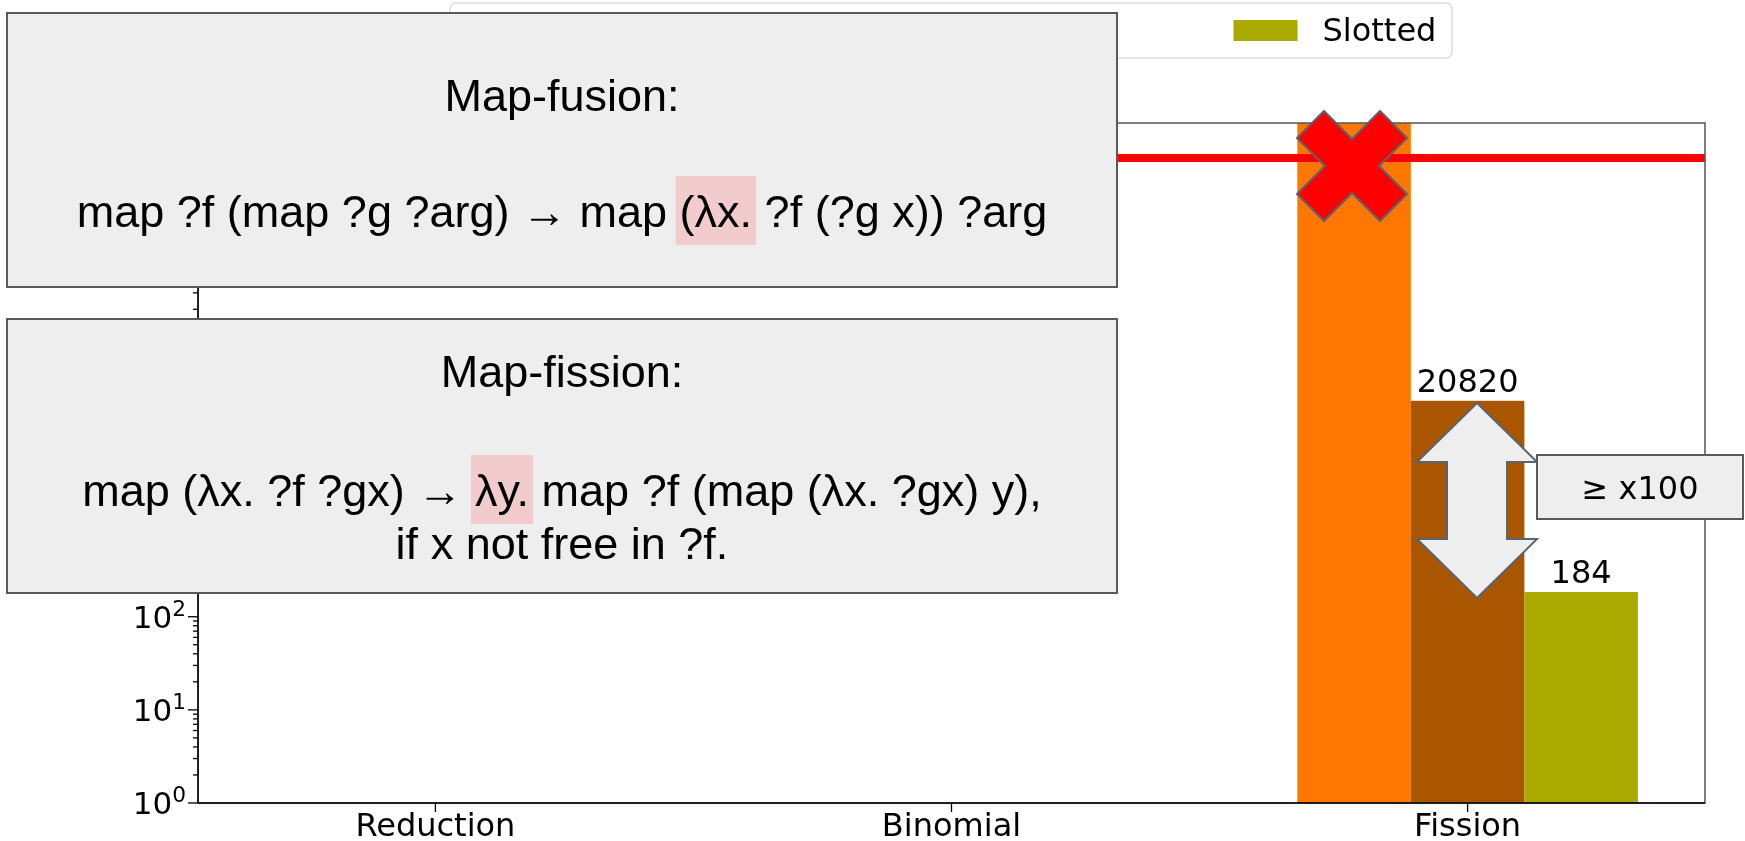  What do you see at coordinates (1467, 380) in the screenshot?
I see `data-label: 20820` at bounding box center [1467, 380].